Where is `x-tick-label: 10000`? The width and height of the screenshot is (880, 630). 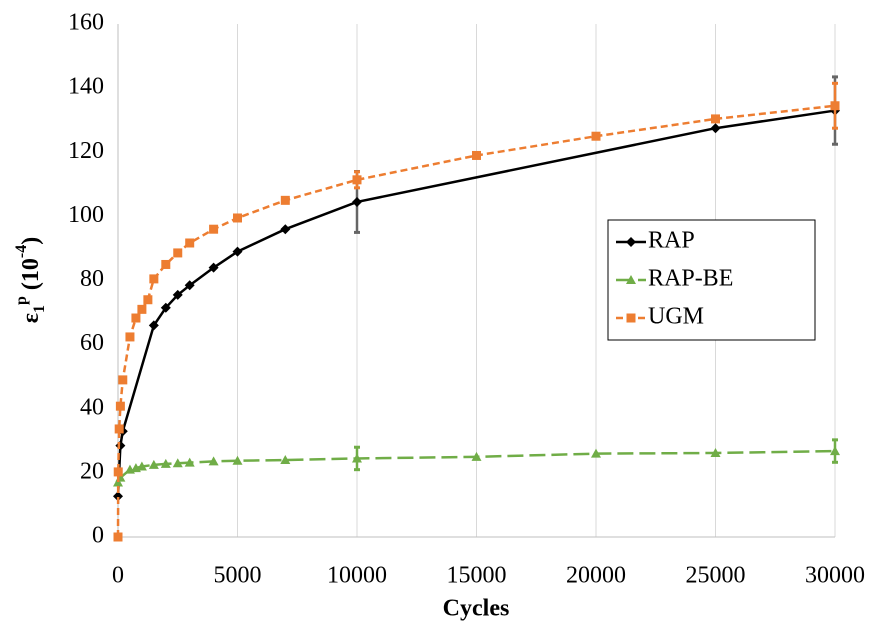 x-tick-label: 10000 is located at coordinates (357, 576).